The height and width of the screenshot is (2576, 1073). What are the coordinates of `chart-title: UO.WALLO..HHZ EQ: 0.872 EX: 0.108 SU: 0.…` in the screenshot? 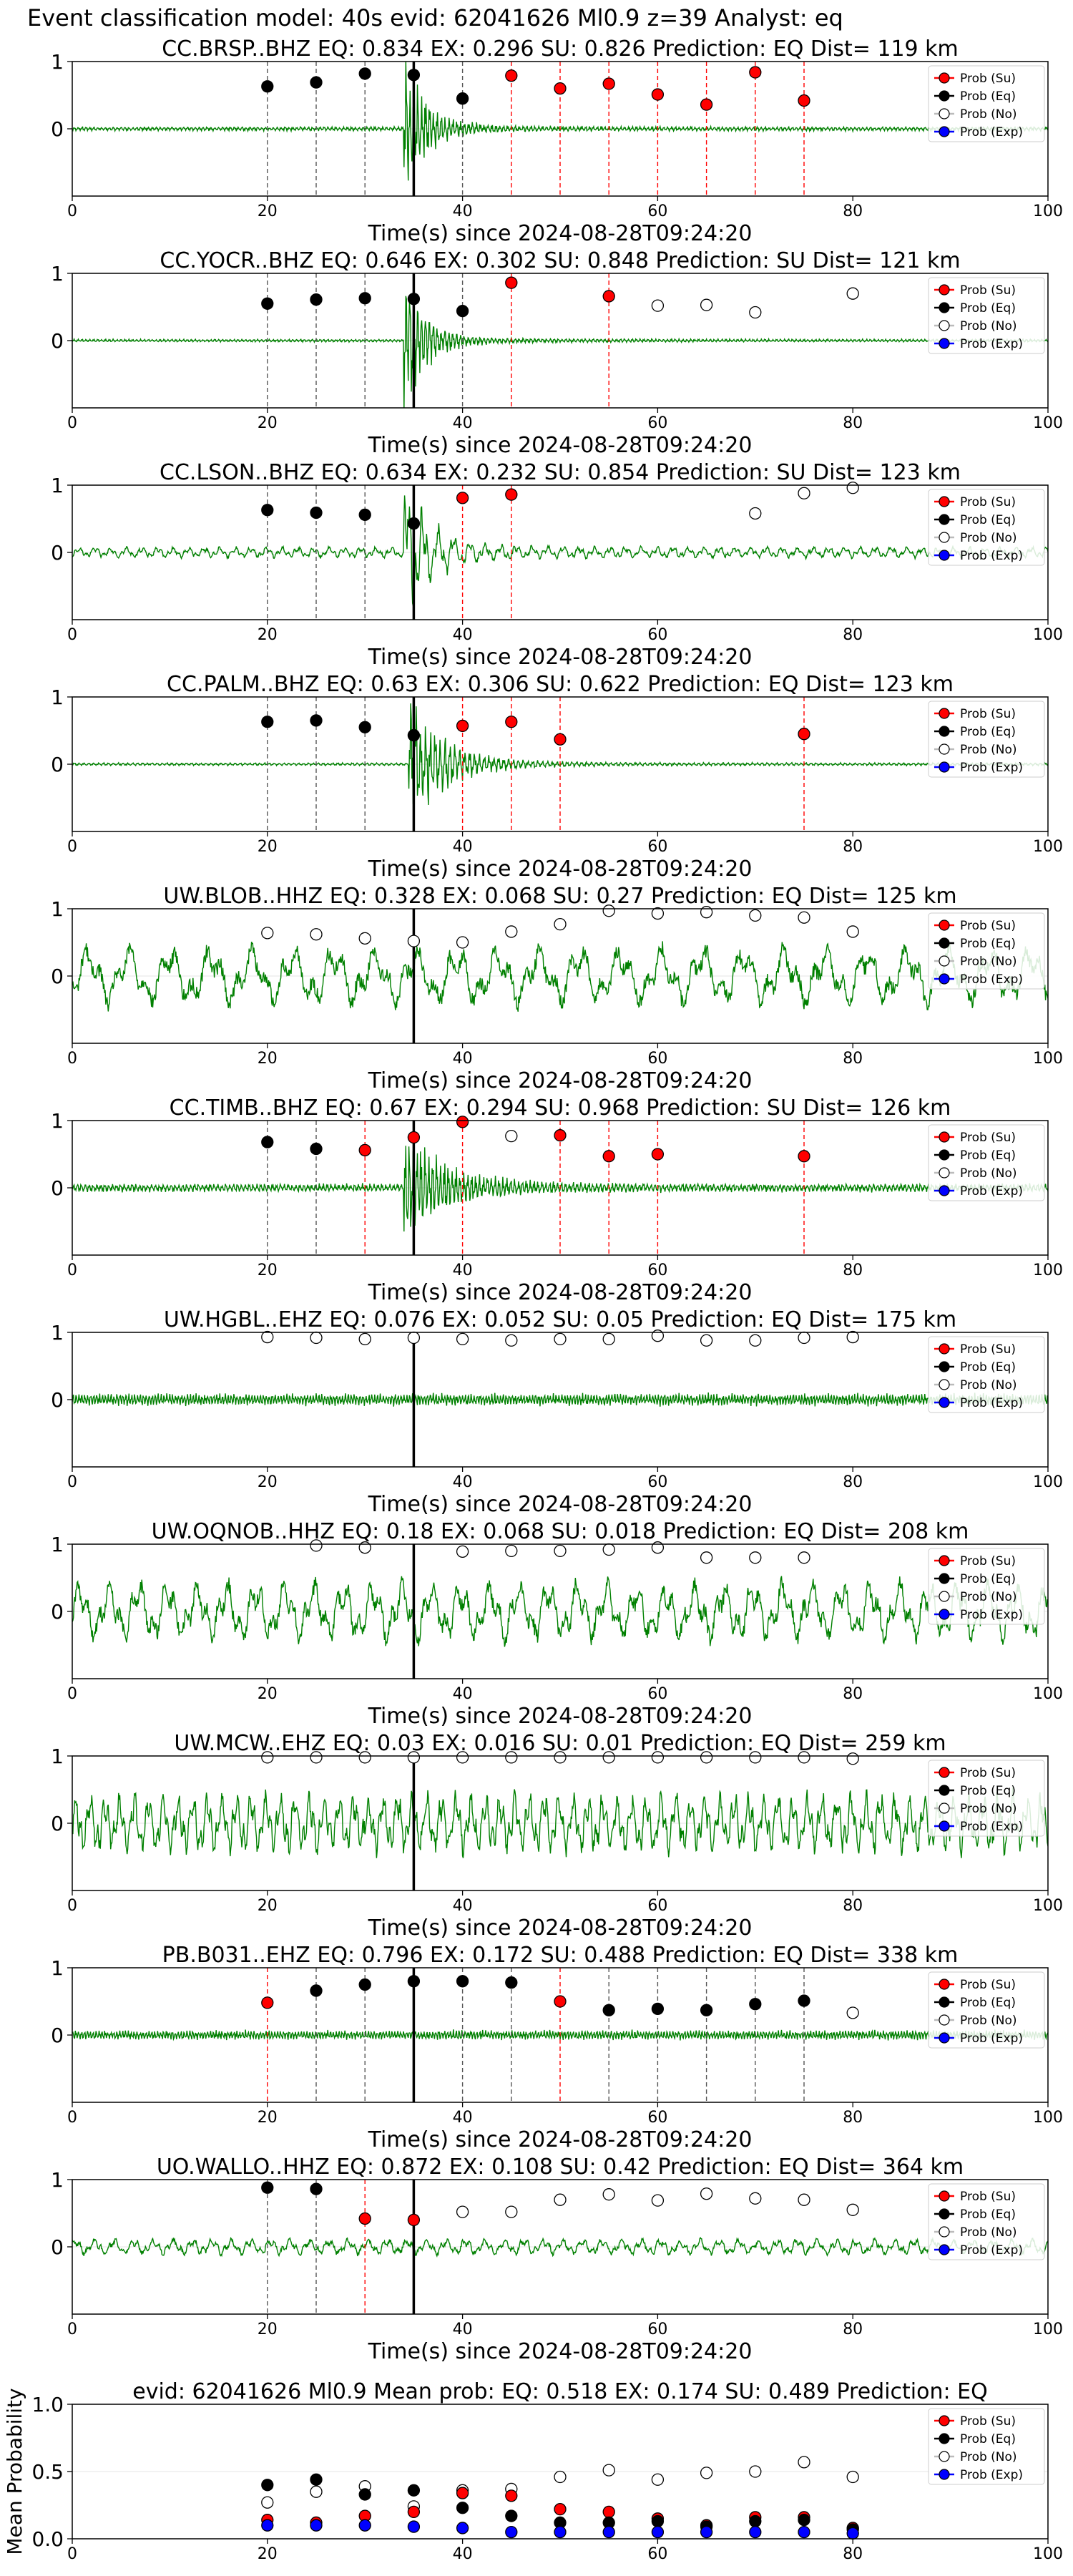 It's located at (560, 2167).